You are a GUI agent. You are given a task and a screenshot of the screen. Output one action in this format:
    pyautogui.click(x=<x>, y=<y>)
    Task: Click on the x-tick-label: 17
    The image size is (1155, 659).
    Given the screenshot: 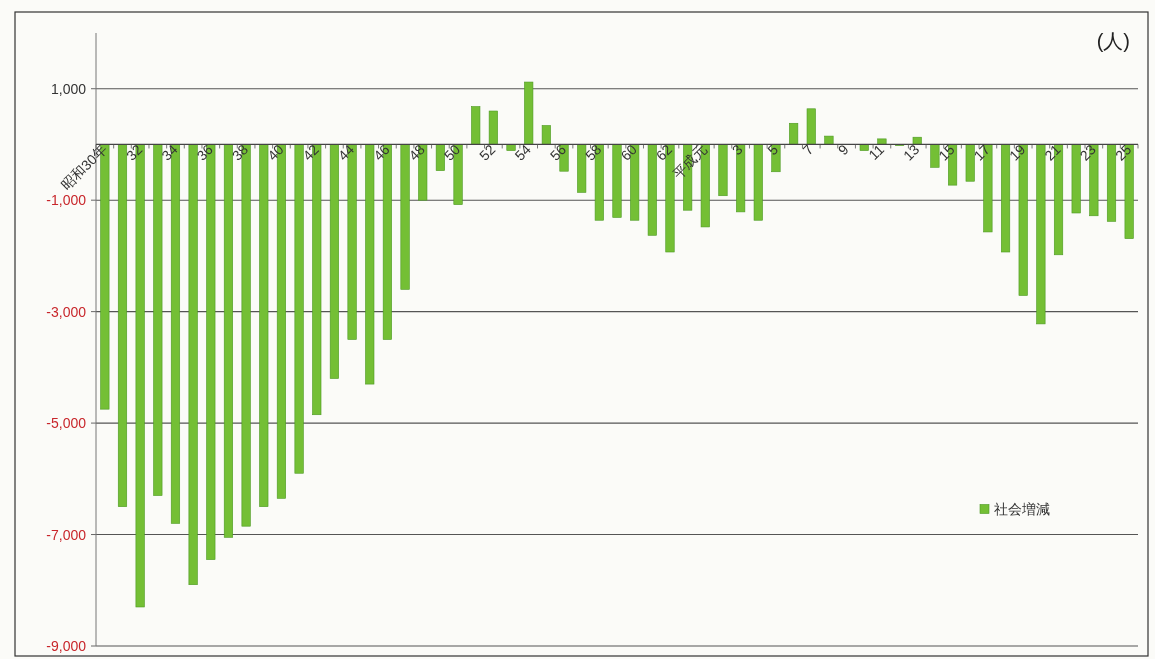 What is the action you would take?
    pyautogui.click(x=982, y=152)
    